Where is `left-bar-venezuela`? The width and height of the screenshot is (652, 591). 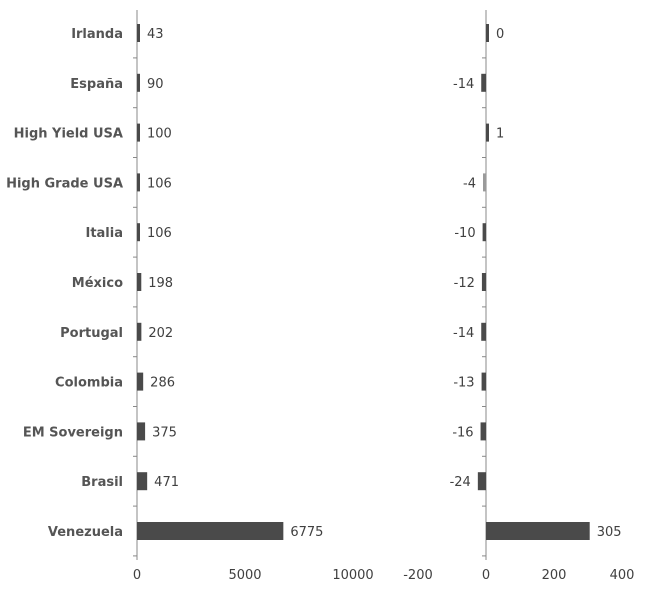
left-bar-venezuela is located at coordinates (210, 531).